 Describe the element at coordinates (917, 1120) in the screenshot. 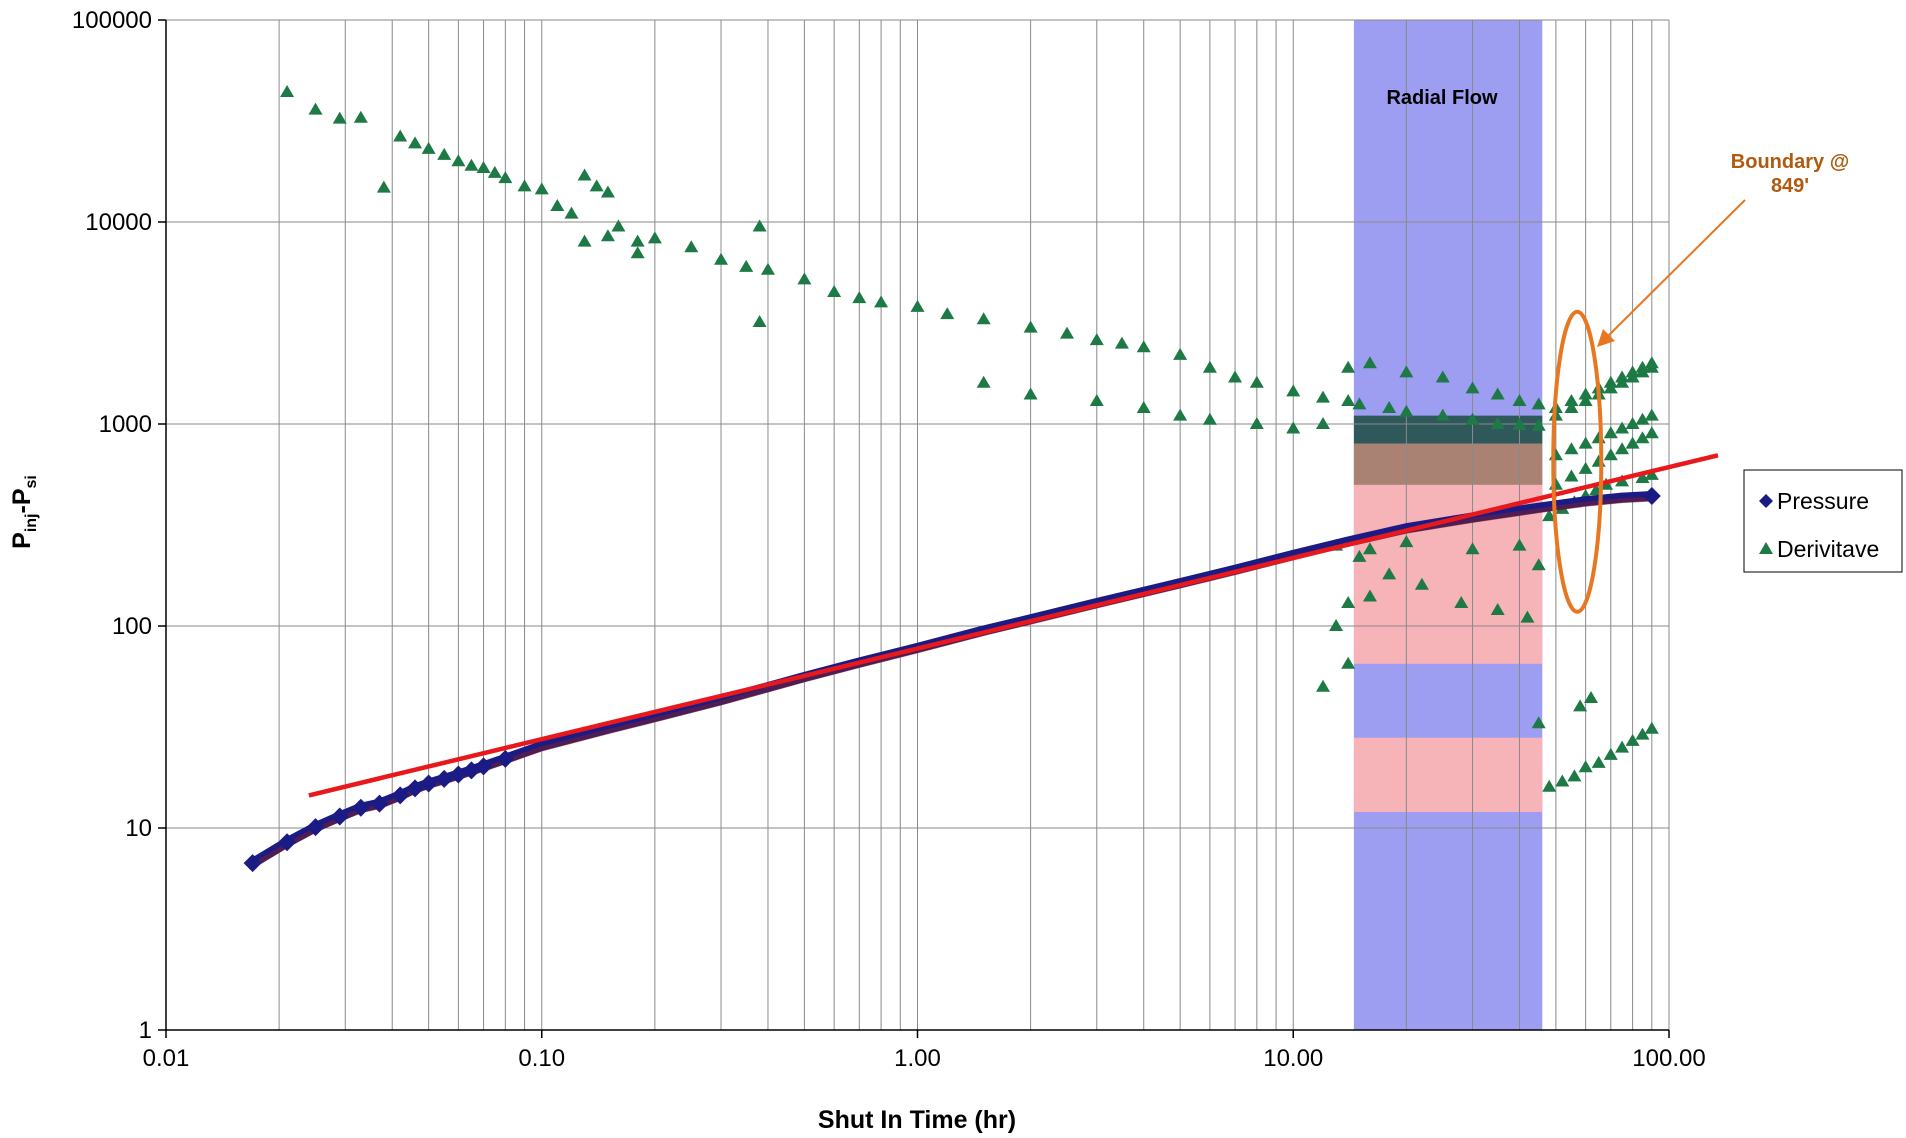

I see `x-axis-title: Shut In Time (hr)` at that location.